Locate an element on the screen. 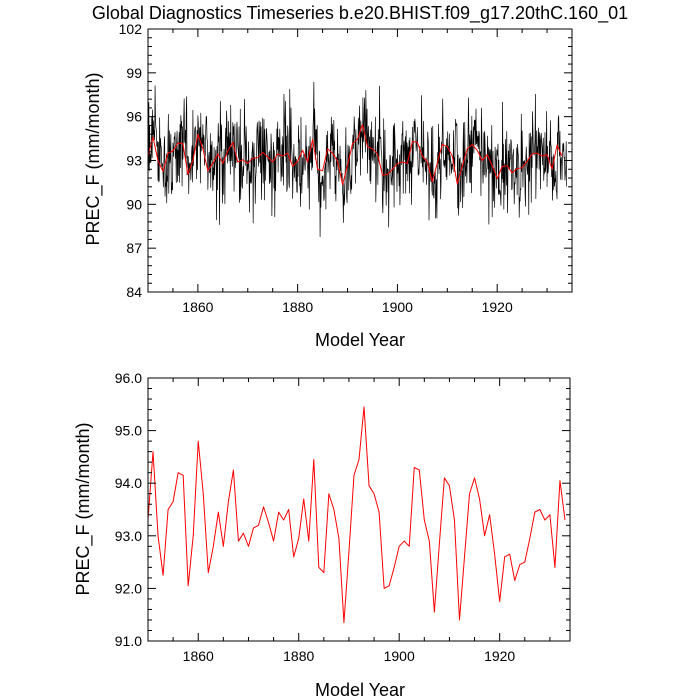 The image size is (700, 700). y-tick-label: 92.0 is located at coordinates (128, 588).